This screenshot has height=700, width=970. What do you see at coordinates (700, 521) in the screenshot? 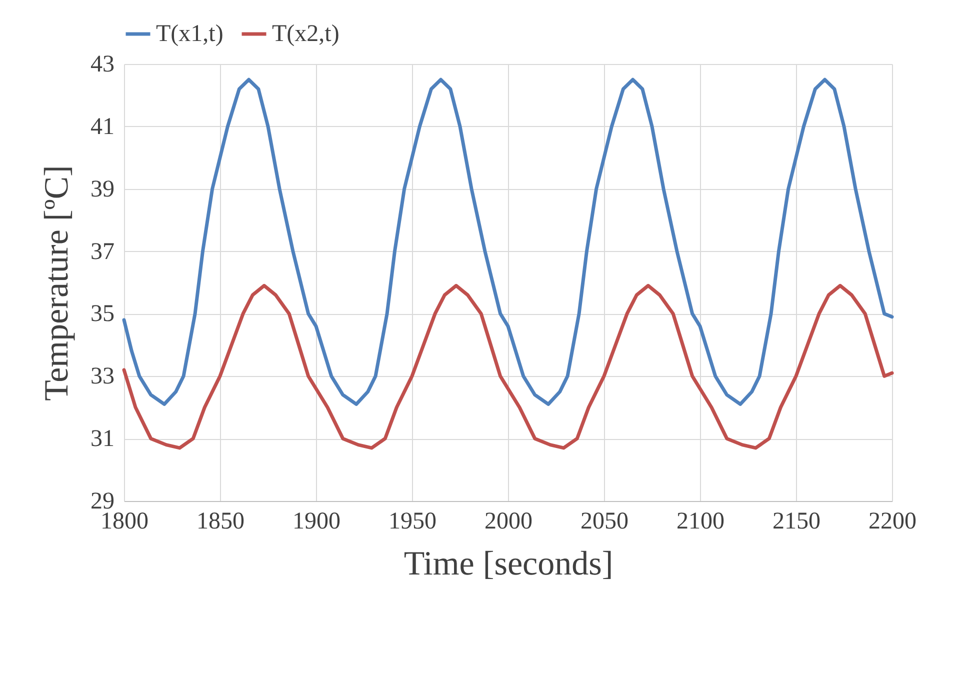
I see `x-tick-label: 2100` at bounding box center [700, 521].